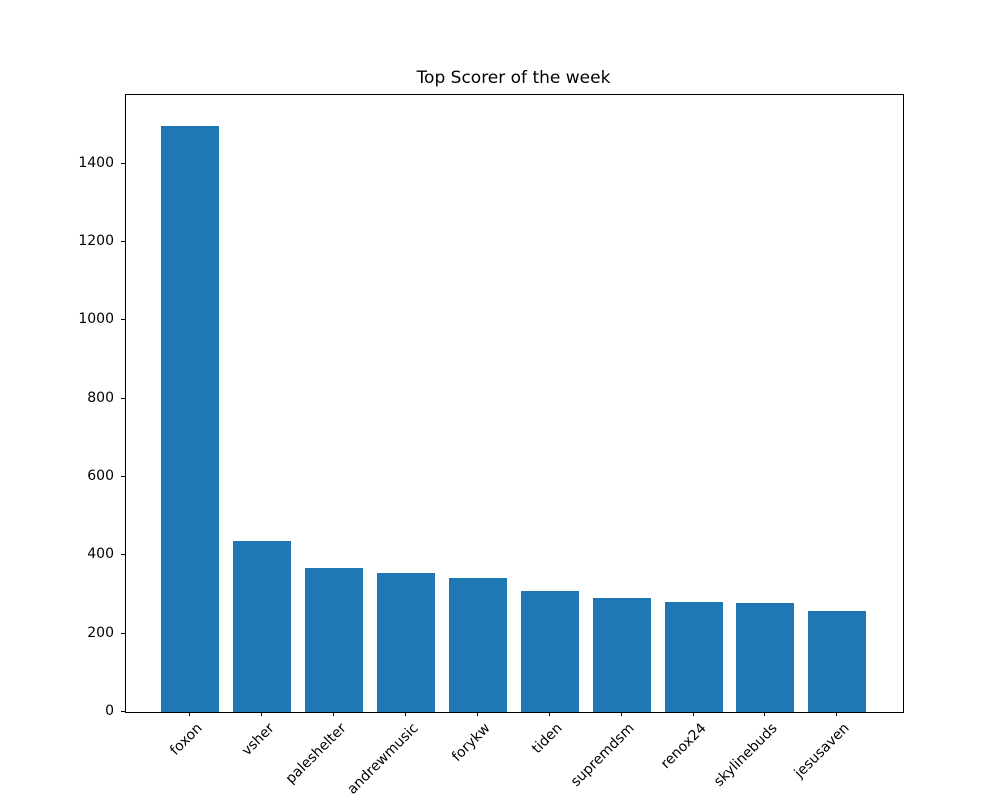 Image resolution: width=1000 pixels, height=800 pixels. I want to click on y-tick-label-400: 400, so click(100, 554).